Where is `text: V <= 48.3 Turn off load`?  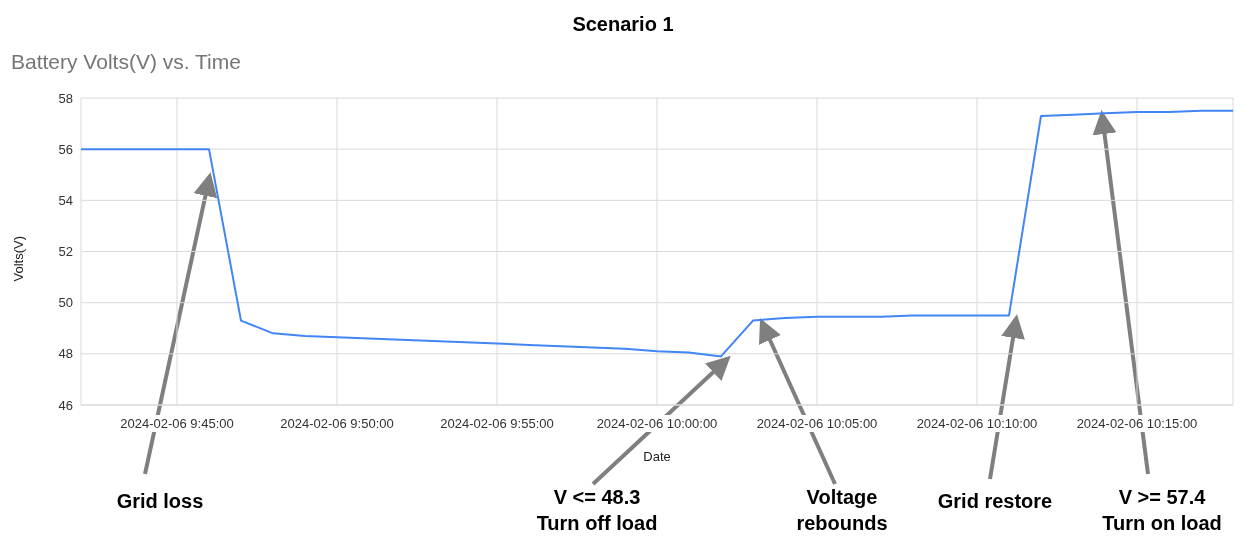 text: V <= 48.3 Turn off load is located at coordinates (597, 510).